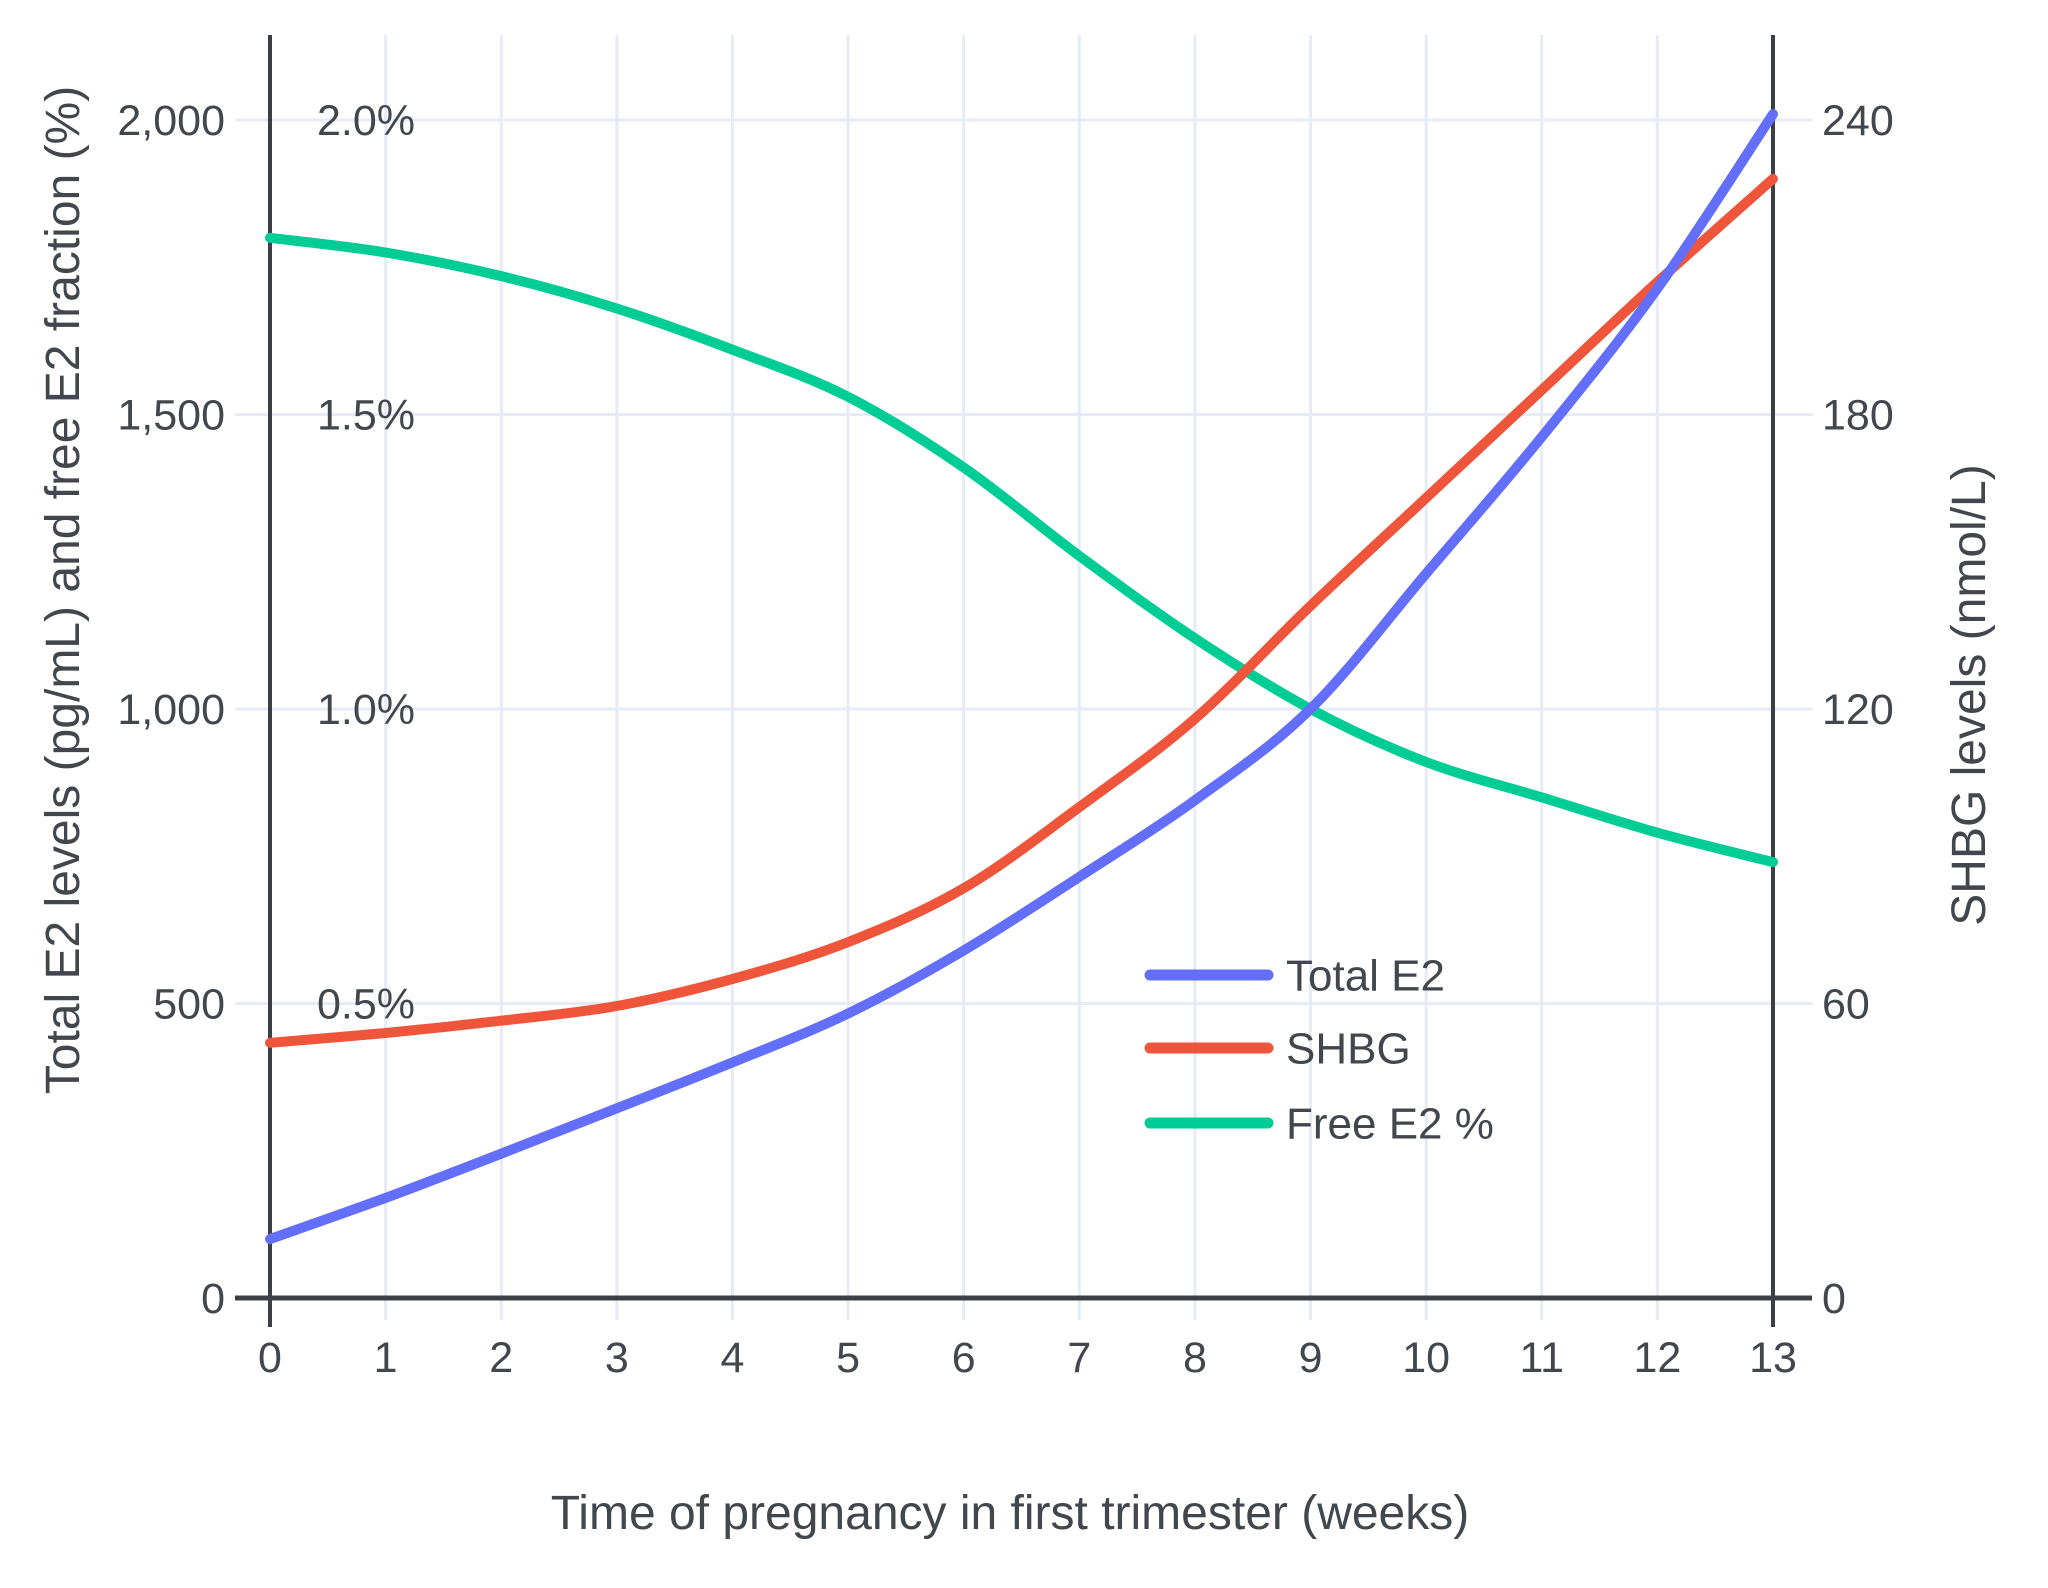 This screenshot has height=1588, width=2048. Describe the element at coordinates (1969, 694) in the screenshot. I see `y-axis-right-title: SHBG levels (nmol/L)` at that location.